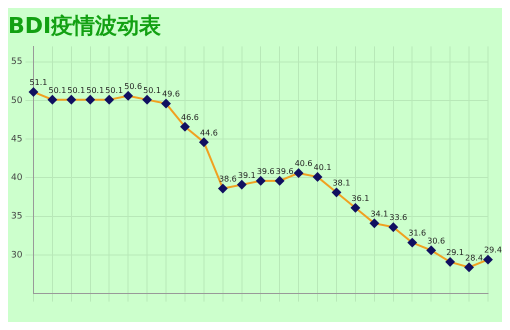 The image size is (510, 330). I want to click on data-label: 40.1, so click(323, 167).